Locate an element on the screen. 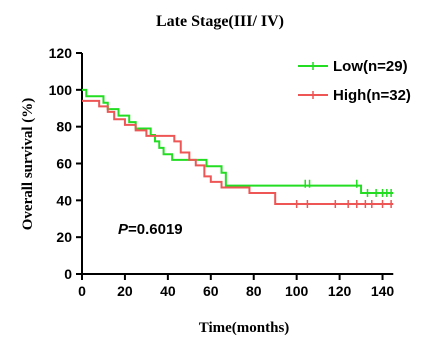  y-tick-label: 100 is located at coordinates (61, 90).